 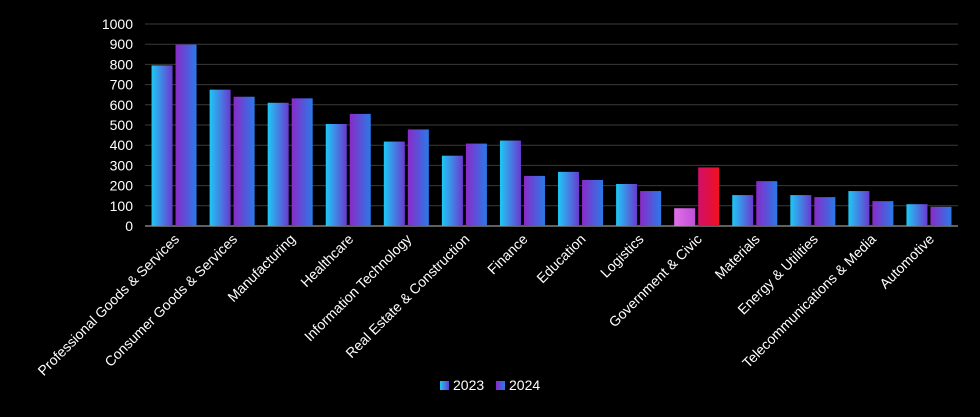 I want to click on bar-2024-real-estate-construction, so click(x=476, y=184).